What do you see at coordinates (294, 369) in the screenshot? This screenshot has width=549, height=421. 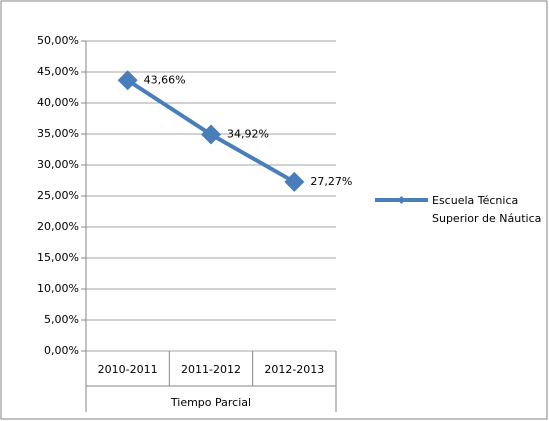 I see `x-tick-label: 2012-2013` at bounding box center [294, 369].